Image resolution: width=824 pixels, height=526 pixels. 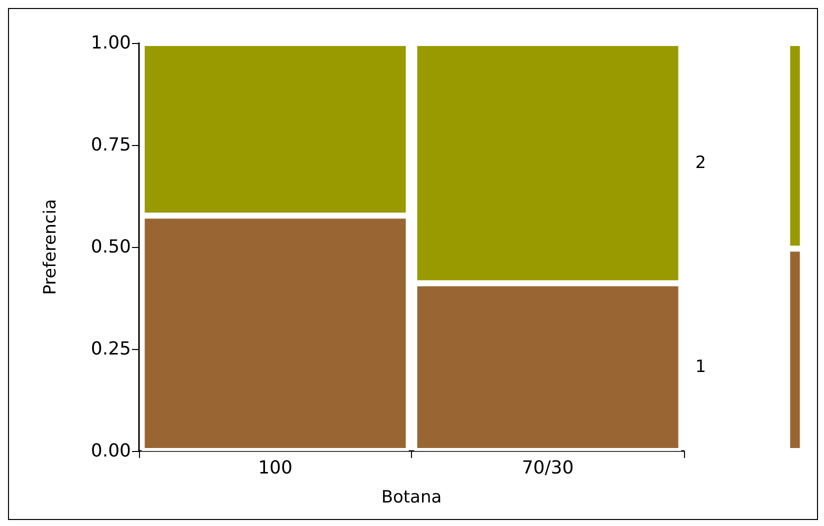 I want to click on x-tick-label: 70/30, so click(x=548, y=468).